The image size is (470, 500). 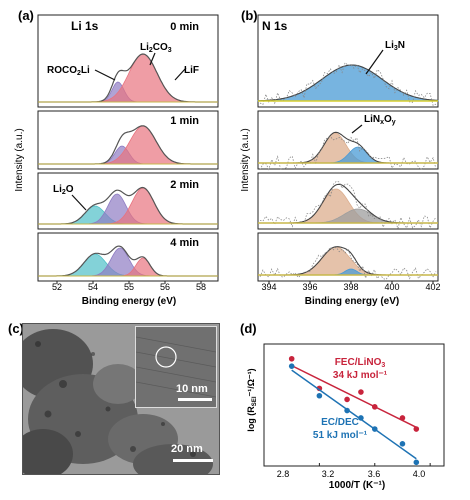 I want to click on d-frame, so click(x=354, y=405).